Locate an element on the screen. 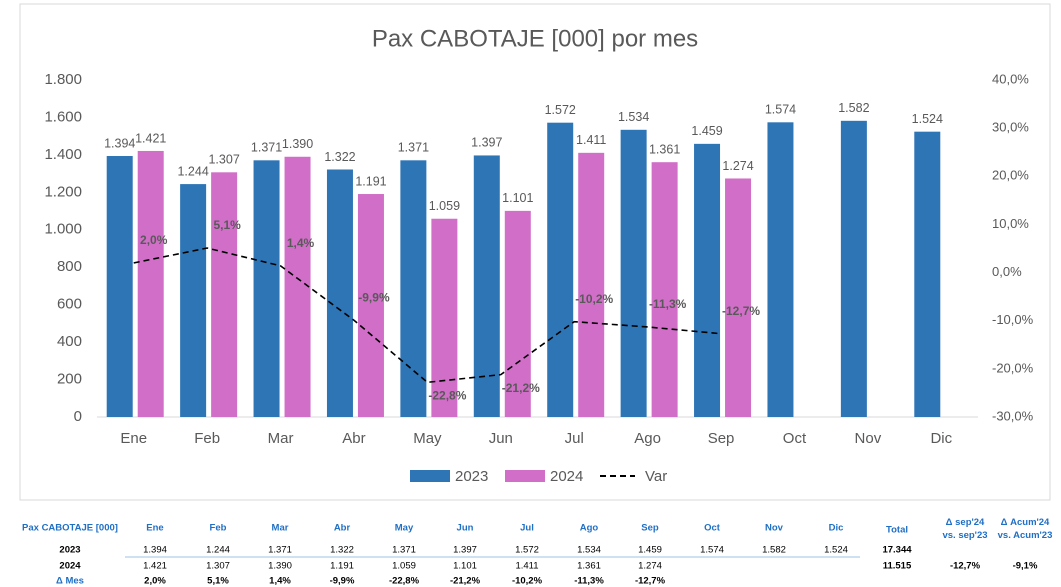 This screenshot has width=1061, height=587. bar-label: 1.371 is located at coordinates (266, 148).